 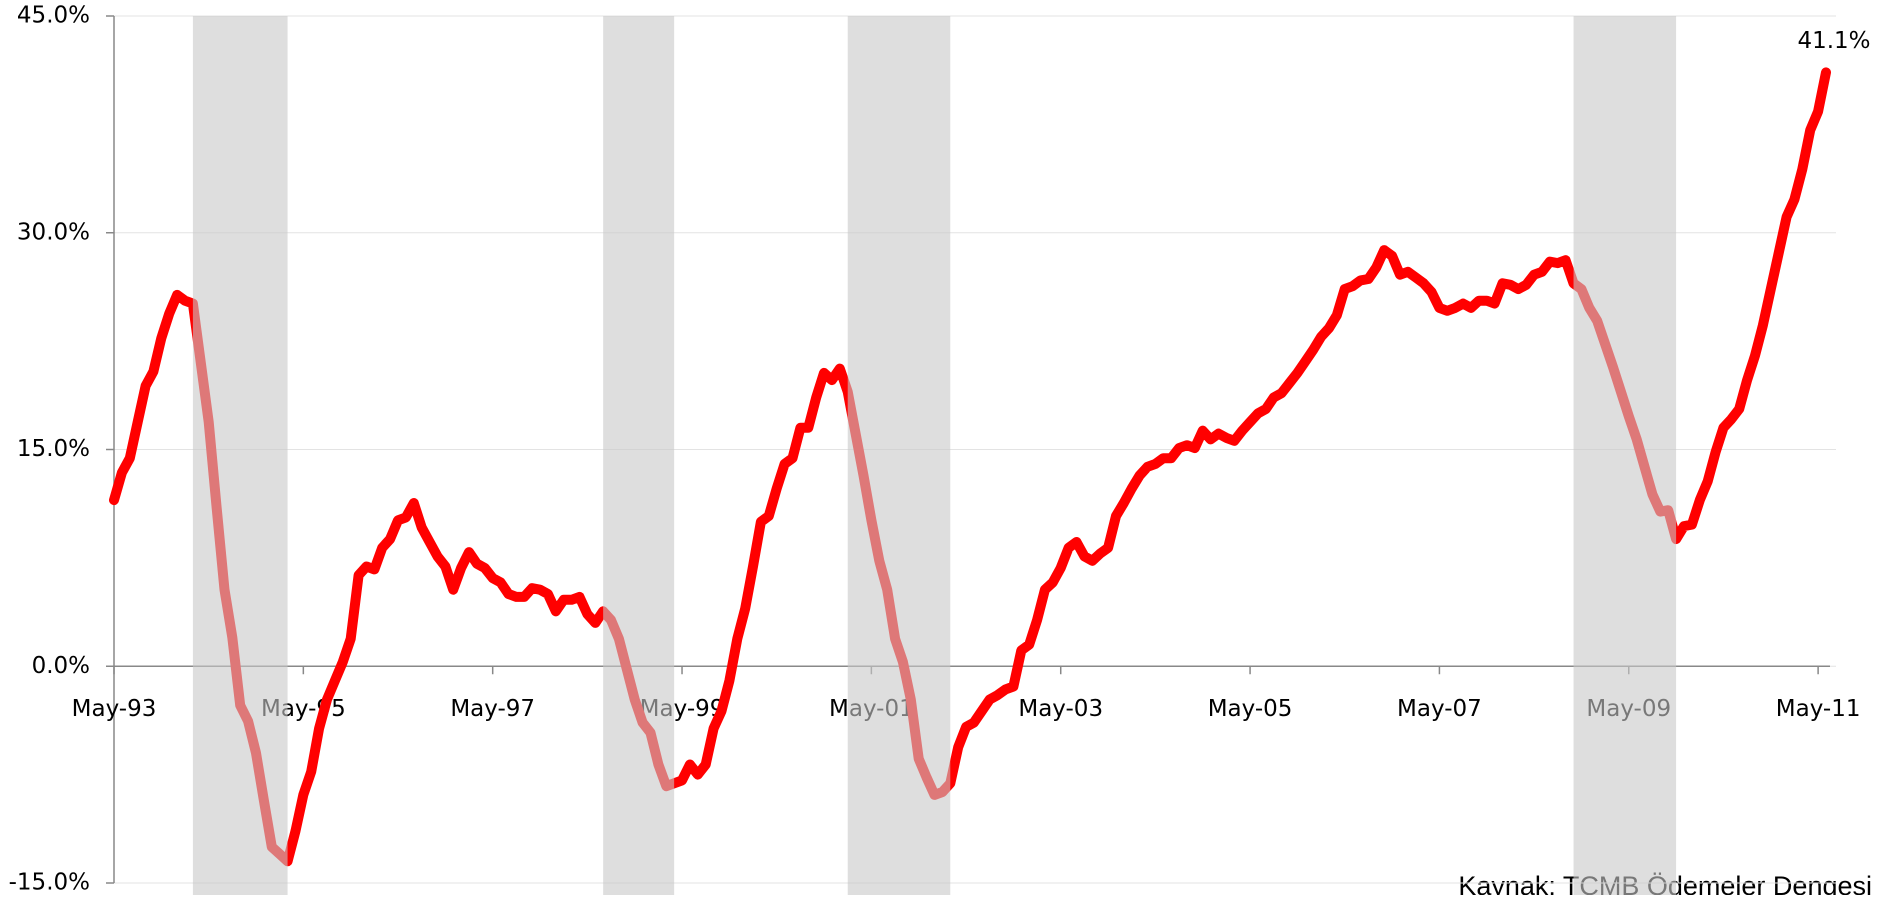 What do you see at coordinates (53, 449) in the screenshot?
I see `y-tick-label: 15.0%` at bounding box center [53, 449].